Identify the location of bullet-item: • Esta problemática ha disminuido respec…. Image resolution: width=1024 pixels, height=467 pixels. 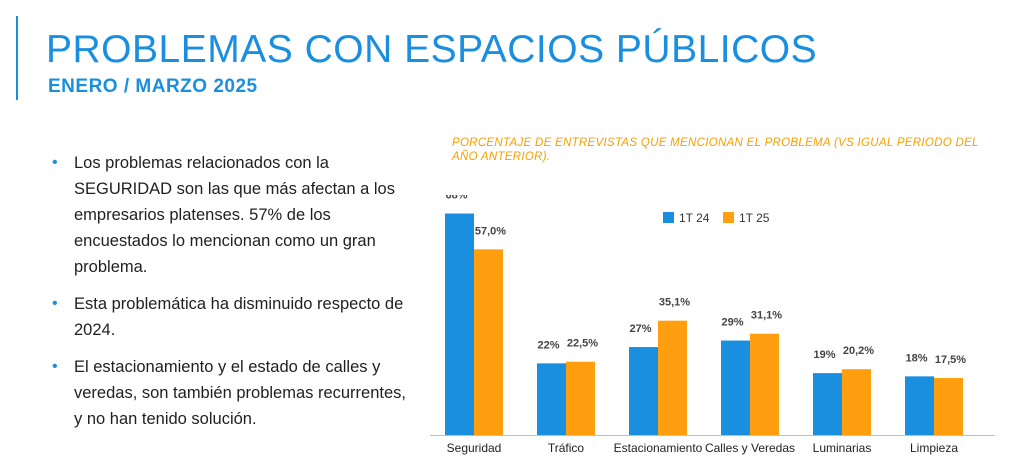
(230, 317).